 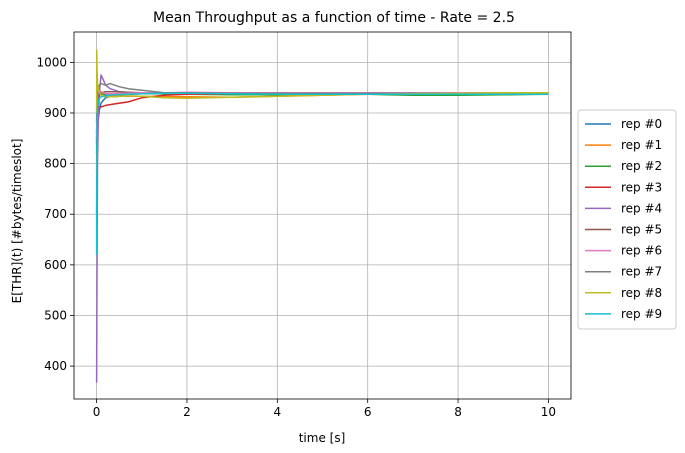 I want to click on legend-label: rep #4, so click(x=641, y=208).